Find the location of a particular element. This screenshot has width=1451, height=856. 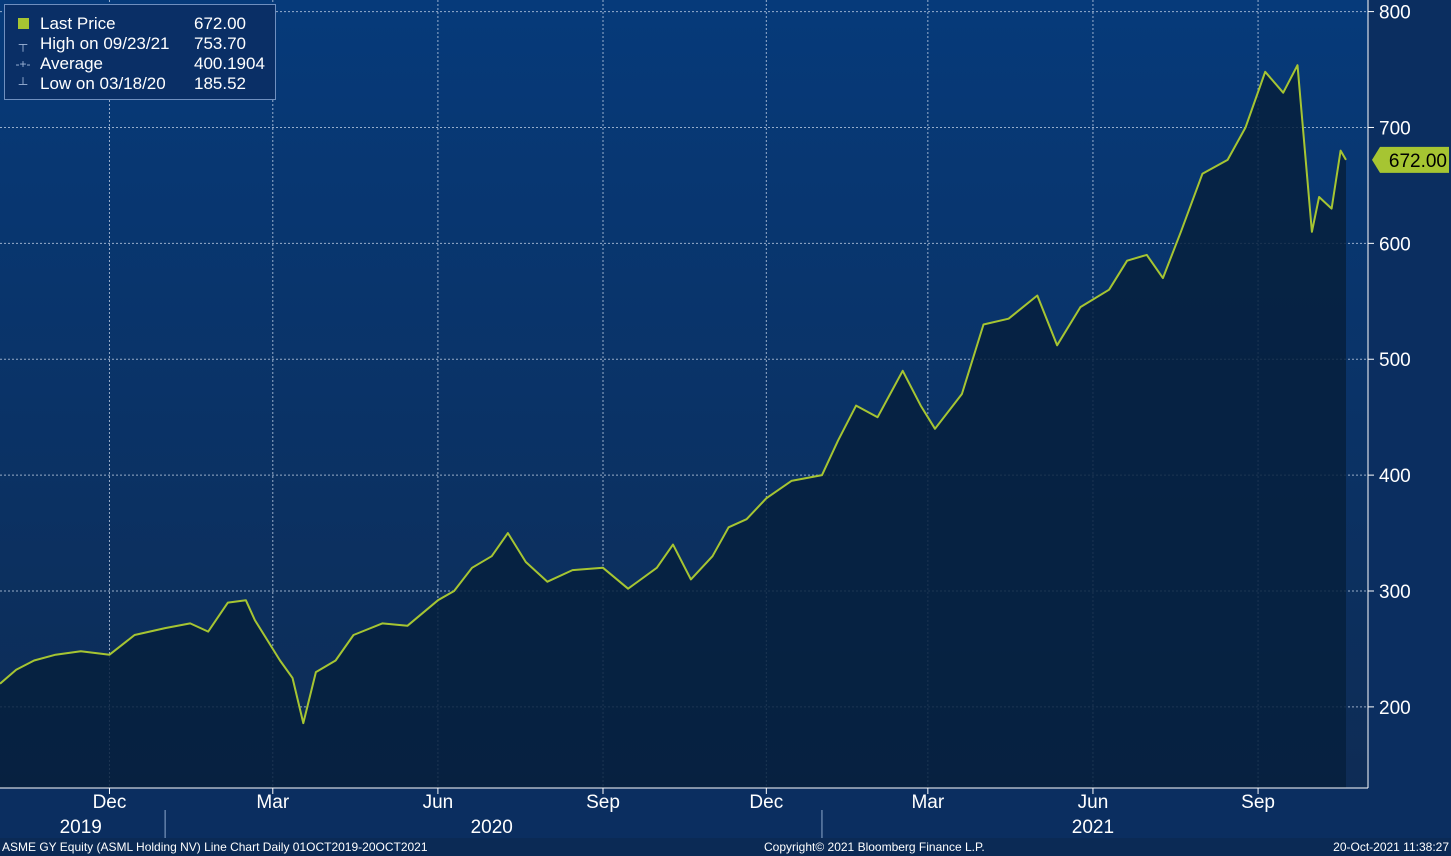

y-tick-label: 400 is located at coordinates (1395, 476).